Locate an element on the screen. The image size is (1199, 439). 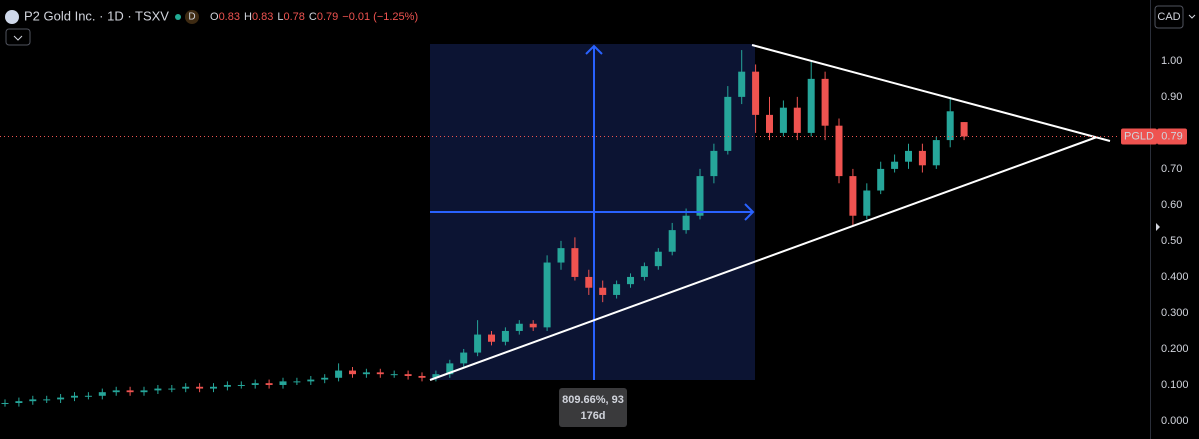
ohlc-legend: O0.83 H0.83 L0.78 C0.79 −0.01 (−1.25%) is located at coordinates (314, 17).